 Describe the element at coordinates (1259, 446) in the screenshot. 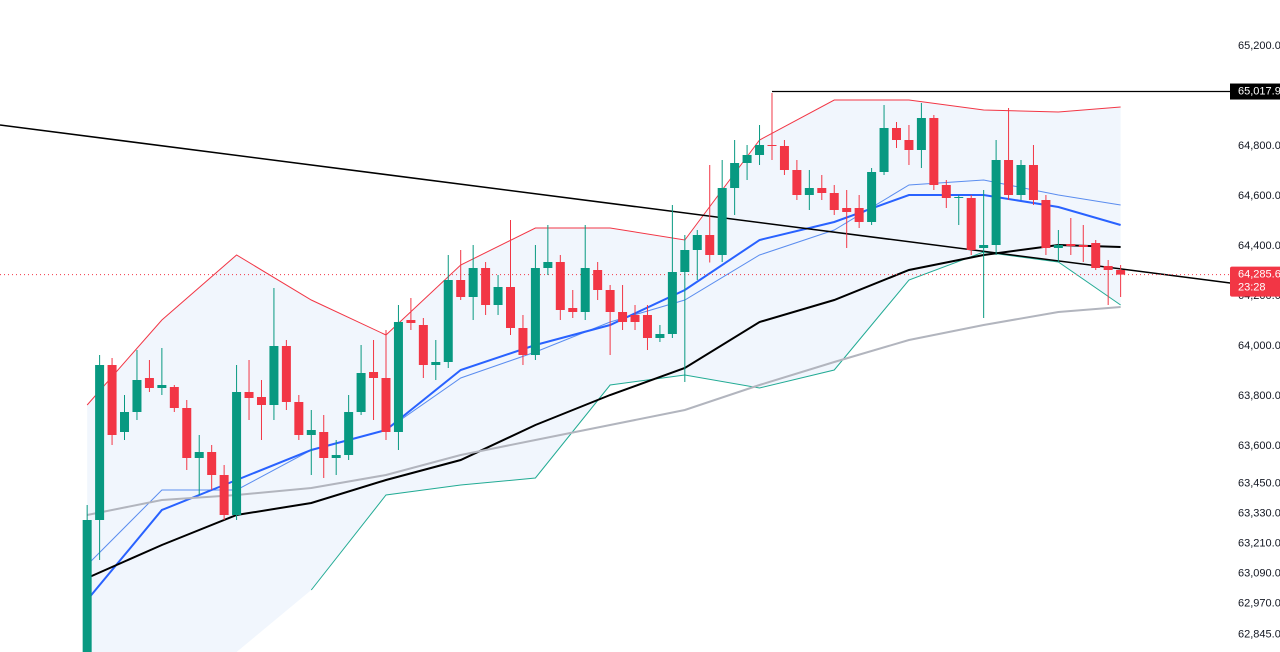

I see `y-tick-label: 63,600.0` at that location.